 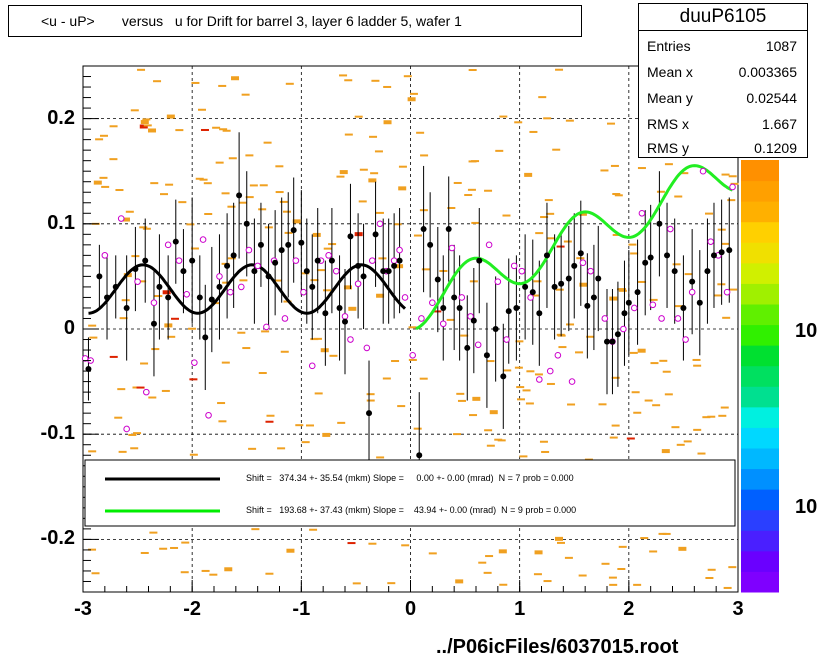 I want to click on stats-value: 1.667, so click(x=779, y=124).